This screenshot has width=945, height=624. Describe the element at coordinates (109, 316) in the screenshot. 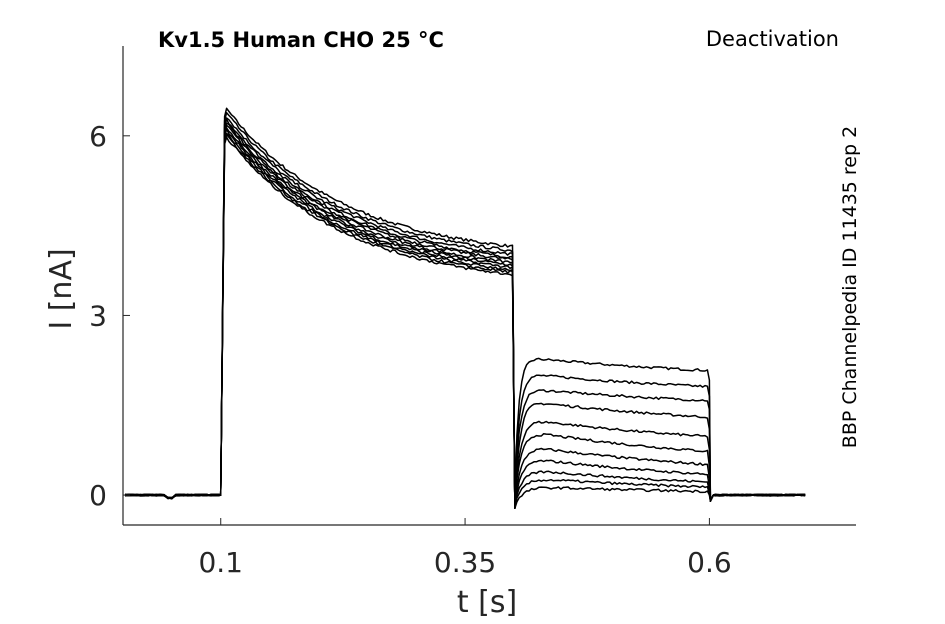

I see `y-ticks: 0 3 6` at that location.